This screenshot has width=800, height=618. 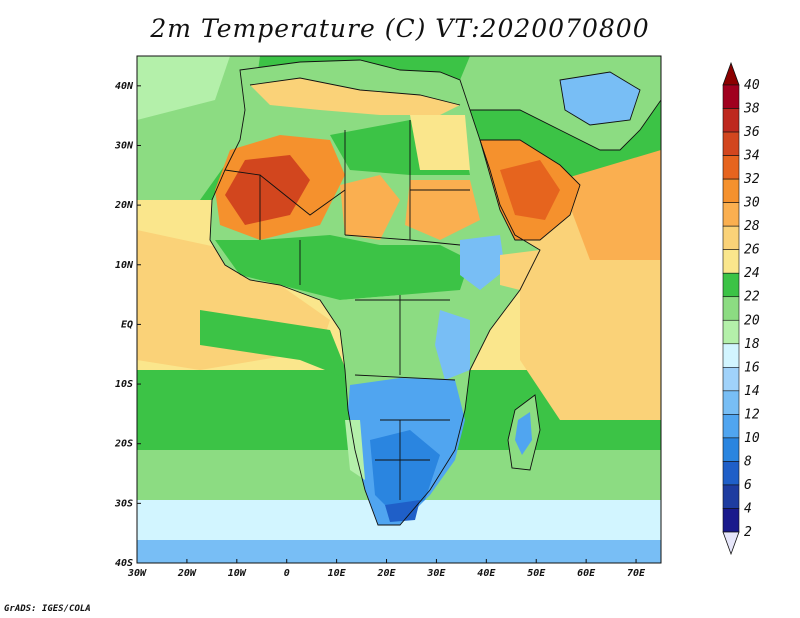 I want to click on lon-tick-label: 30W, so click(x=137, y=573).